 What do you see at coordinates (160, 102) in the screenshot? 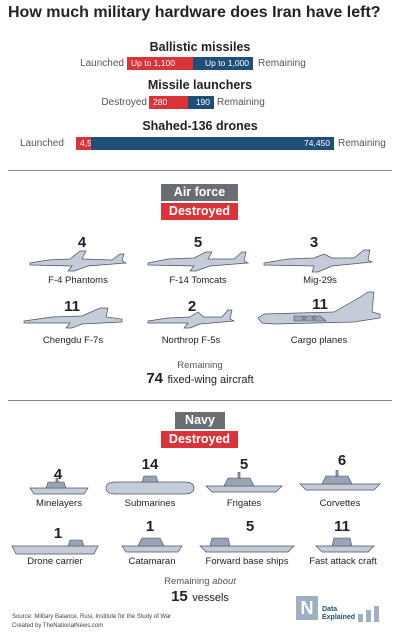
I see `bar-value-label: 280` at bounding box center [160, 102].